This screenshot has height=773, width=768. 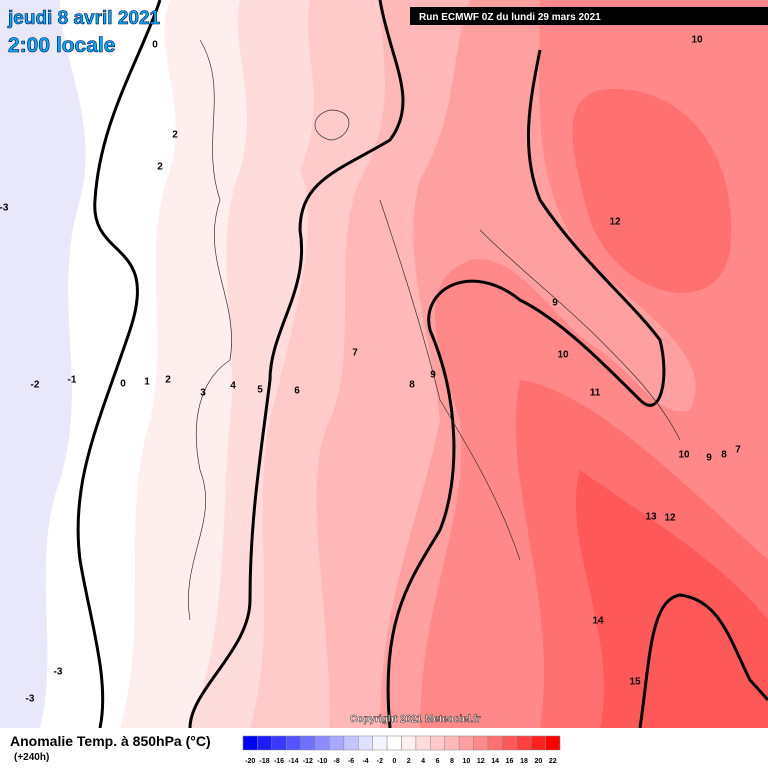 What do you see at coordinates (510, 17) in the screenshot?
I see `run-text: Run ECMWF 0Z du lundi 29 mars 2021` at bounding box center [510, 17].